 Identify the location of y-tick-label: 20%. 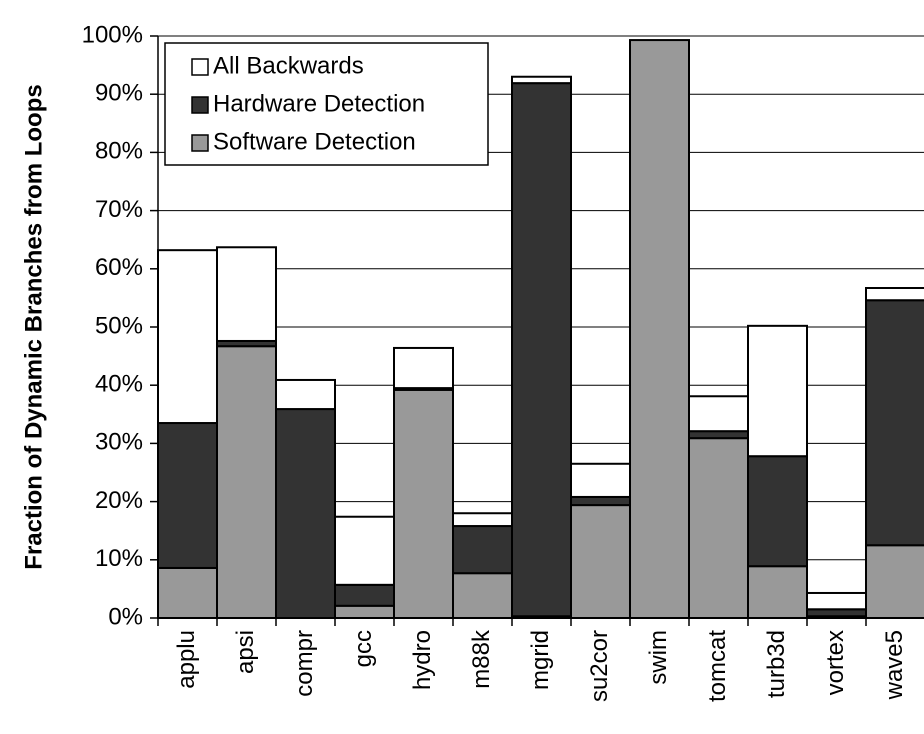
(119, 500).